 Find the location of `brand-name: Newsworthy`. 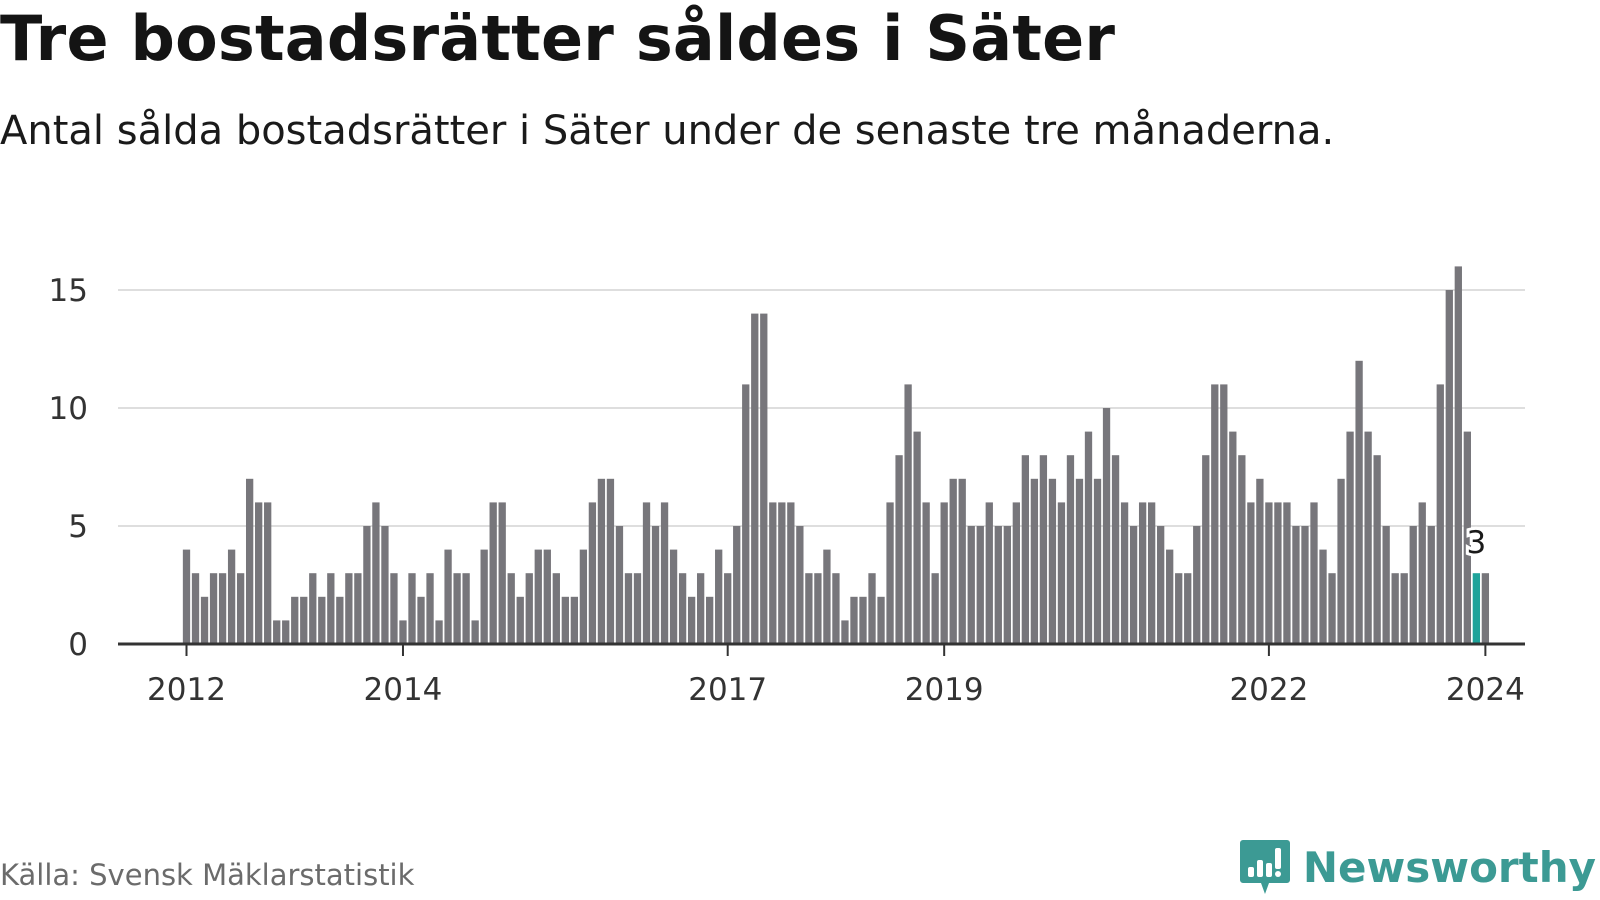

brand-name: Newsworthy is located at coordinates (1449, 867).